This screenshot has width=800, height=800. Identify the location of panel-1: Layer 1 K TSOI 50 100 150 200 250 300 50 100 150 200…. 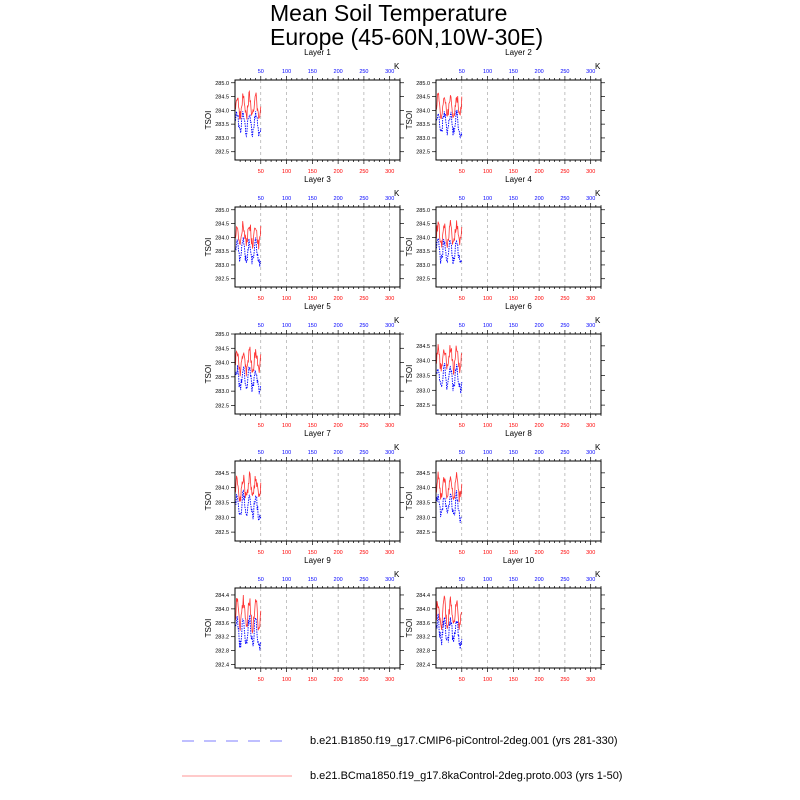
(304, 111).